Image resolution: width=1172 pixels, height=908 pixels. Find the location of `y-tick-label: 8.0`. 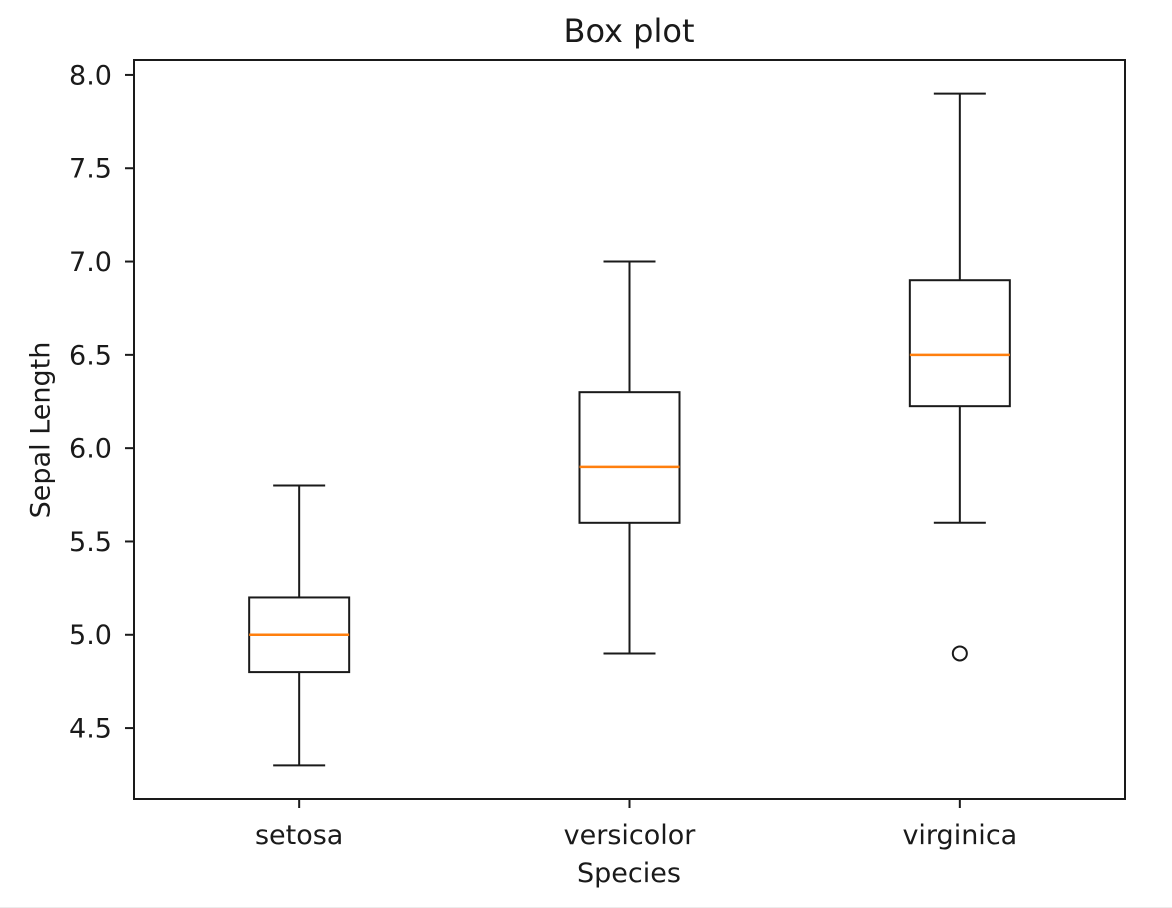

y-tick-label: 8.0 is located at coordinates (90, 75).